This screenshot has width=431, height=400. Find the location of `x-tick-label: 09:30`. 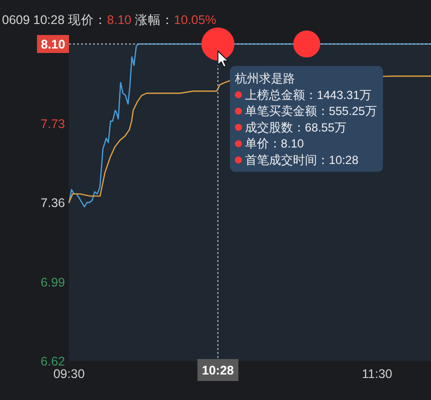

x-tick-label: 09:30 is located at coordinates (69, 374).